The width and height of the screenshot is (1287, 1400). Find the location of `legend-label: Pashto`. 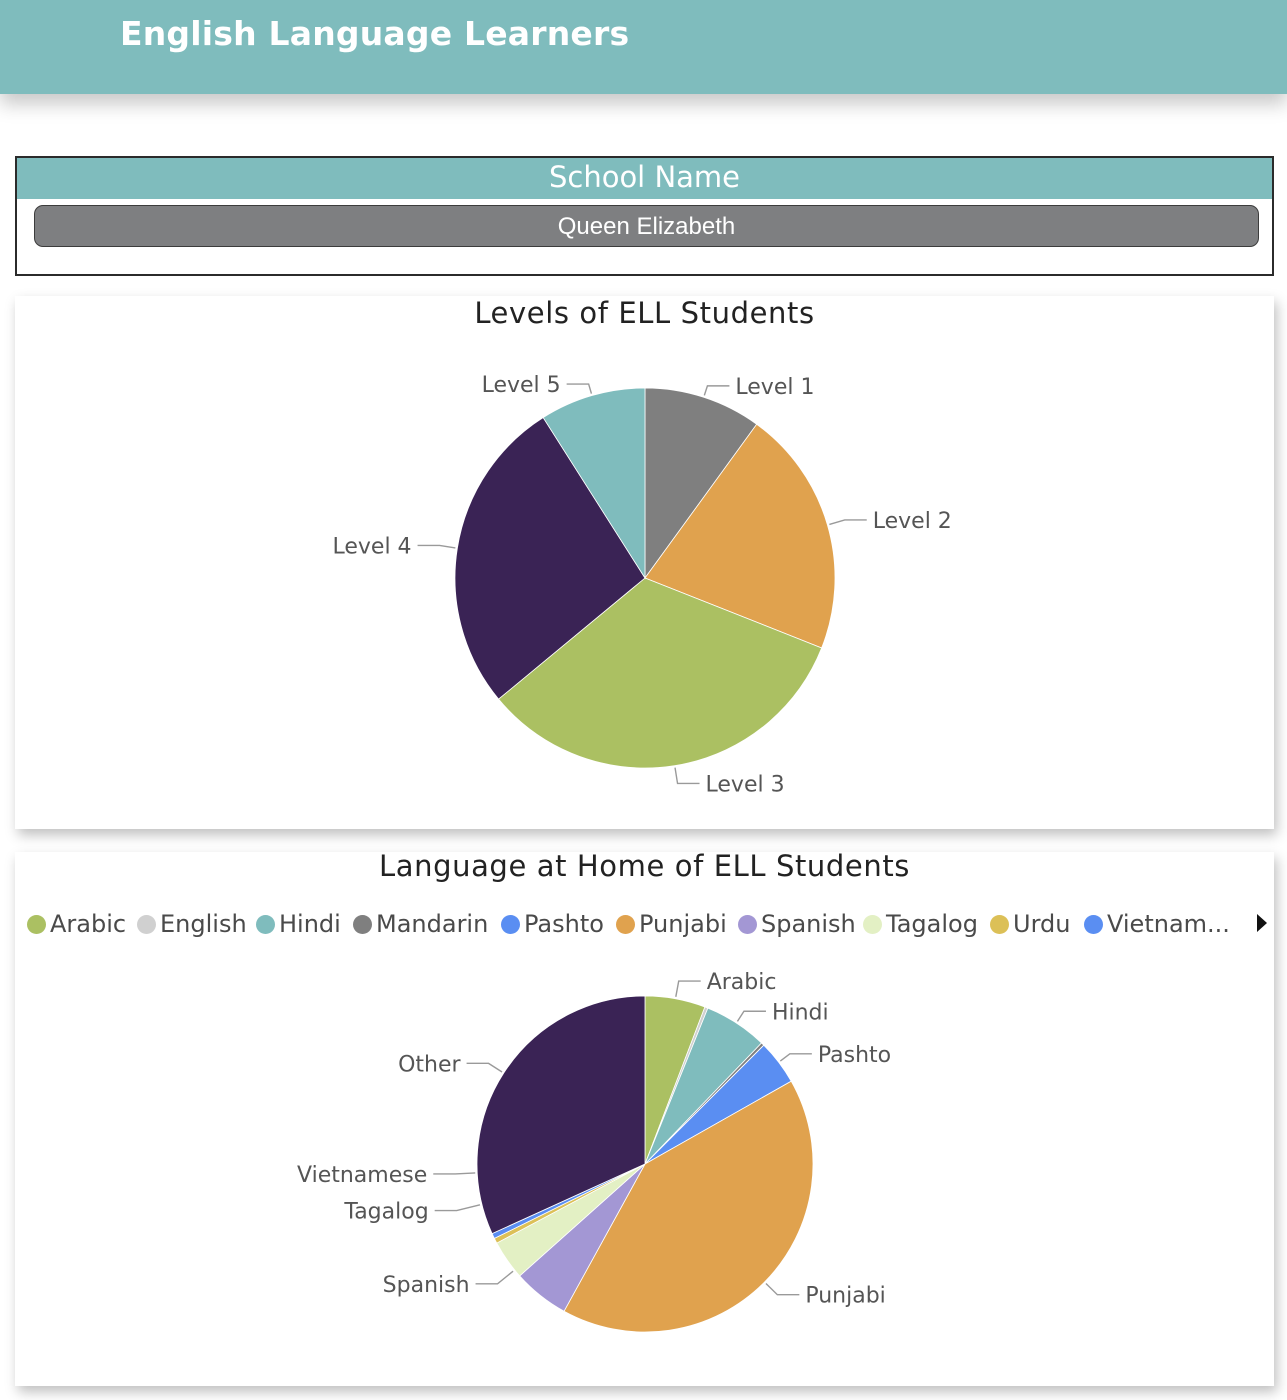

legend-label: Pashto is located at coordinates (564, 924).